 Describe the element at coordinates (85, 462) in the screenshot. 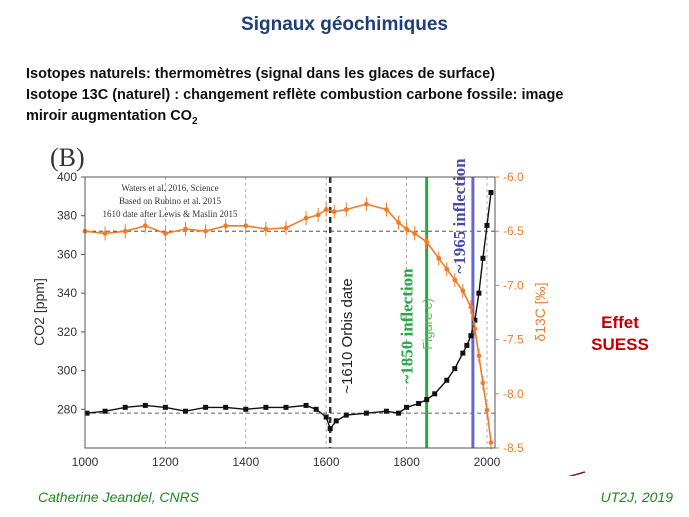

I see `x-tick-label-1000: 1000` at that location.